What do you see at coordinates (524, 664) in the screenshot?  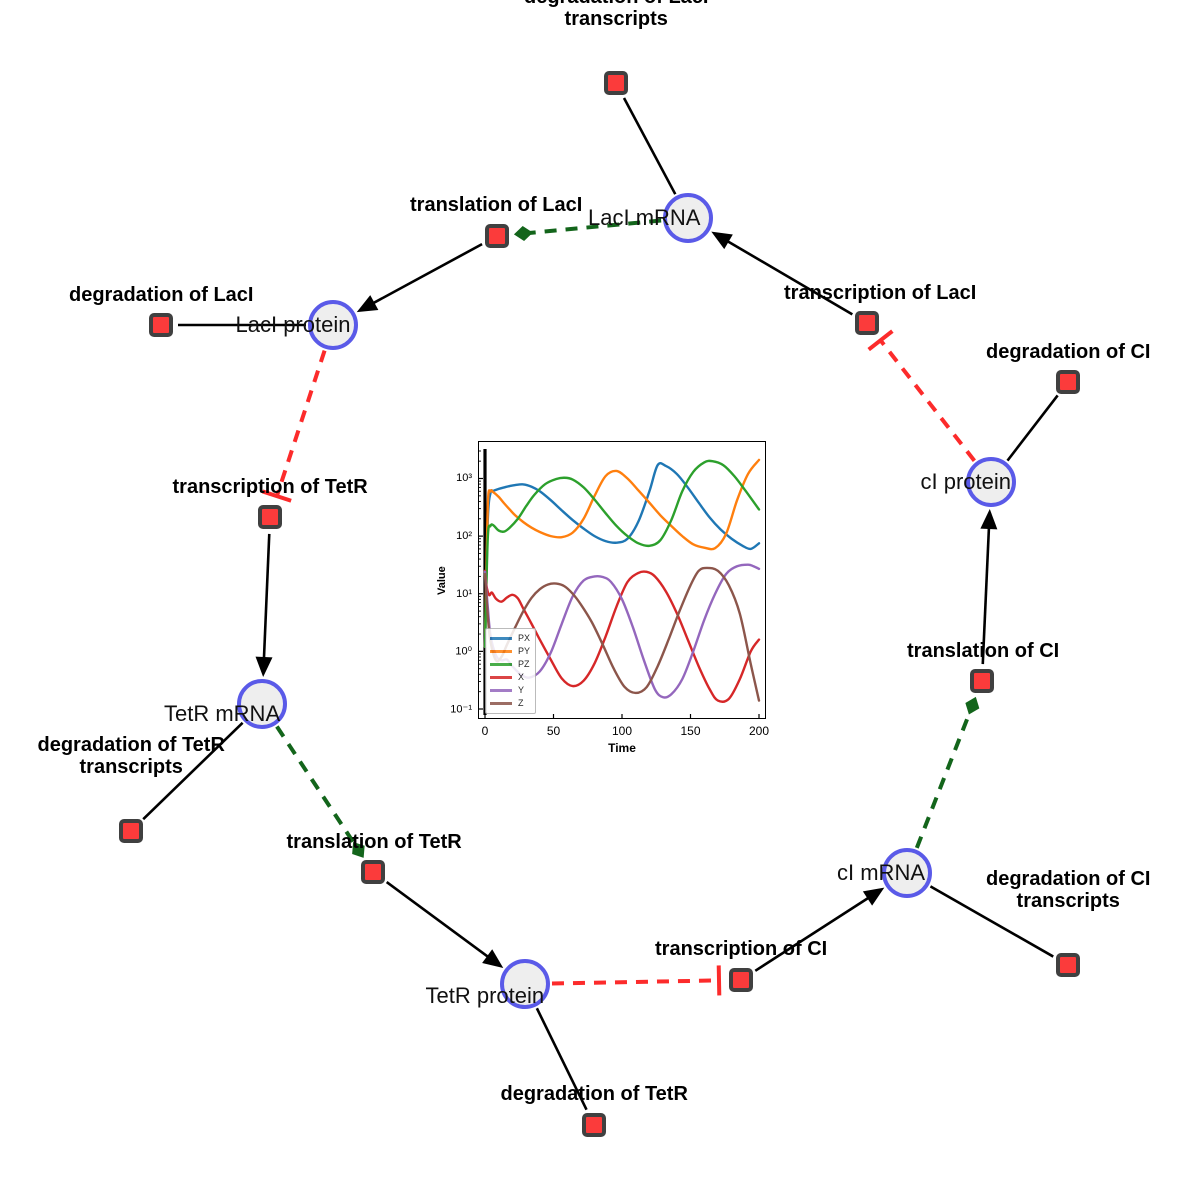 I see `legend-label: PZ` at bounding box center [524, 664].